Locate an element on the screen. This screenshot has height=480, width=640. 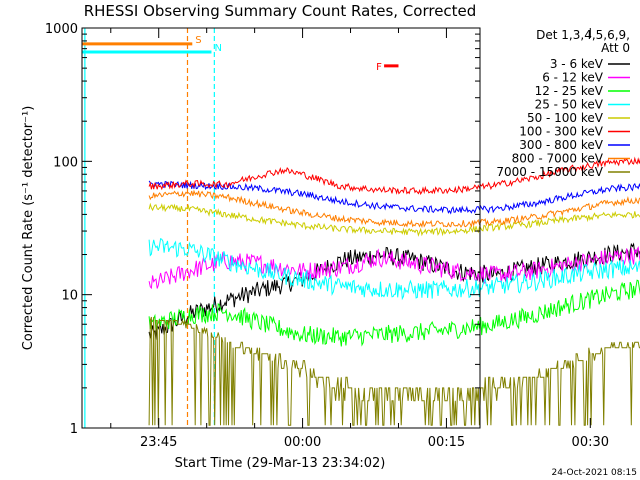
x-tick-label: 00:00 is located at coordinates (302, 442).